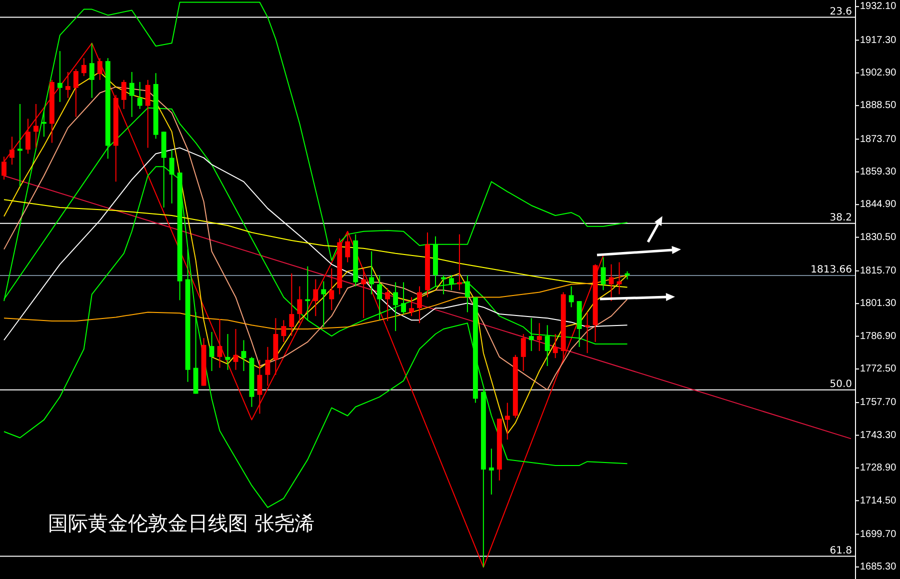  What do you see at coordinates (878, 204) in the screenshot?
I see `y-tick-label: 1844.90` at bounding box center [878, 204].